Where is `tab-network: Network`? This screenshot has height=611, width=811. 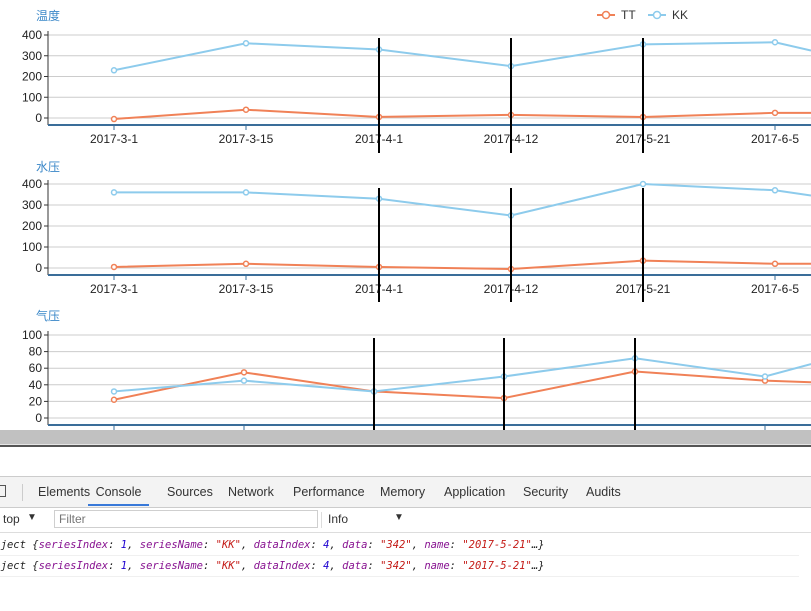 tab-network: Network is located at coordinates (251, 492).